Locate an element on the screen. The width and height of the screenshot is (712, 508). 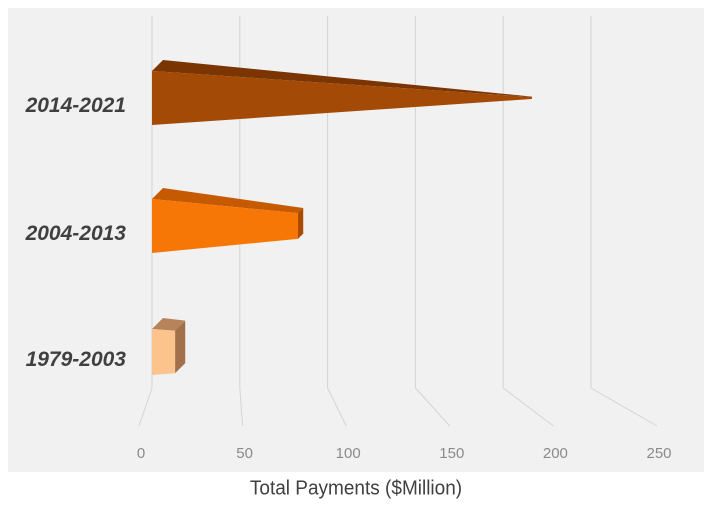
x-tick-label: 200 is located at coordinates (555, 453).